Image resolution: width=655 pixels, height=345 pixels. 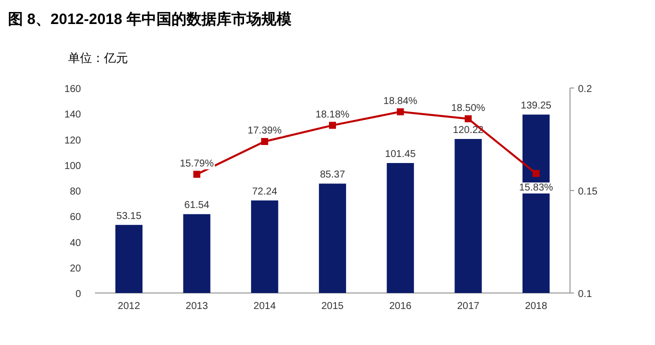 I want to click on y-tick-label: 60, so click(x=76, y=218).